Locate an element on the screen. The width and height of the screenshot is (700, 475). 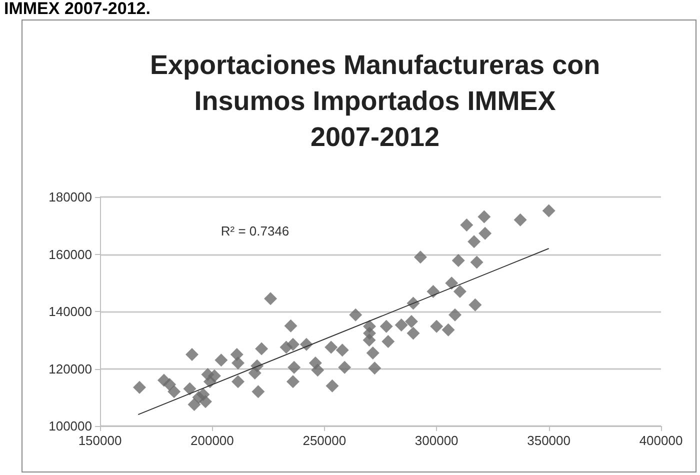
chart-title: Exportaciones Manufactureras con Insumos Importados IMMEX 2007-2012 is located at coordinates (375, 101).